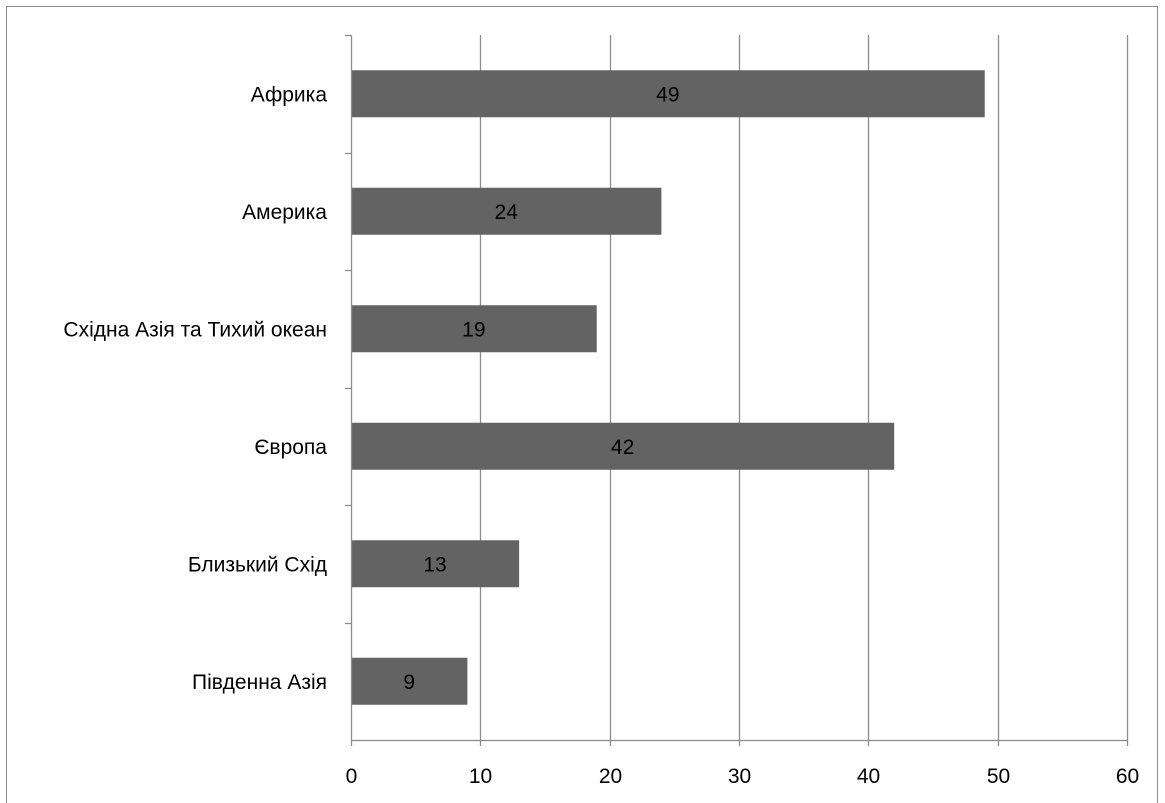  What do you see at coordinates (289, 94) in the screenshot?
I see `category-label: Африка` at bounding box center [289, 94].